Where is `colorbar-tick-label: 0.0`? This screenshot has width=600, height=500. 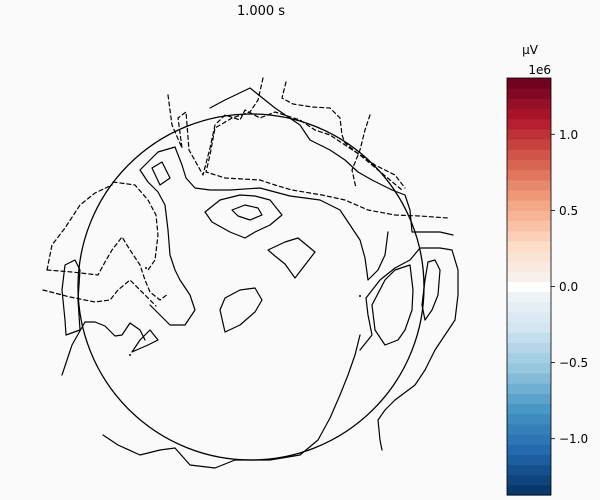 colorbar-tick-label: 0.0 is located at coordinates (568, 287).